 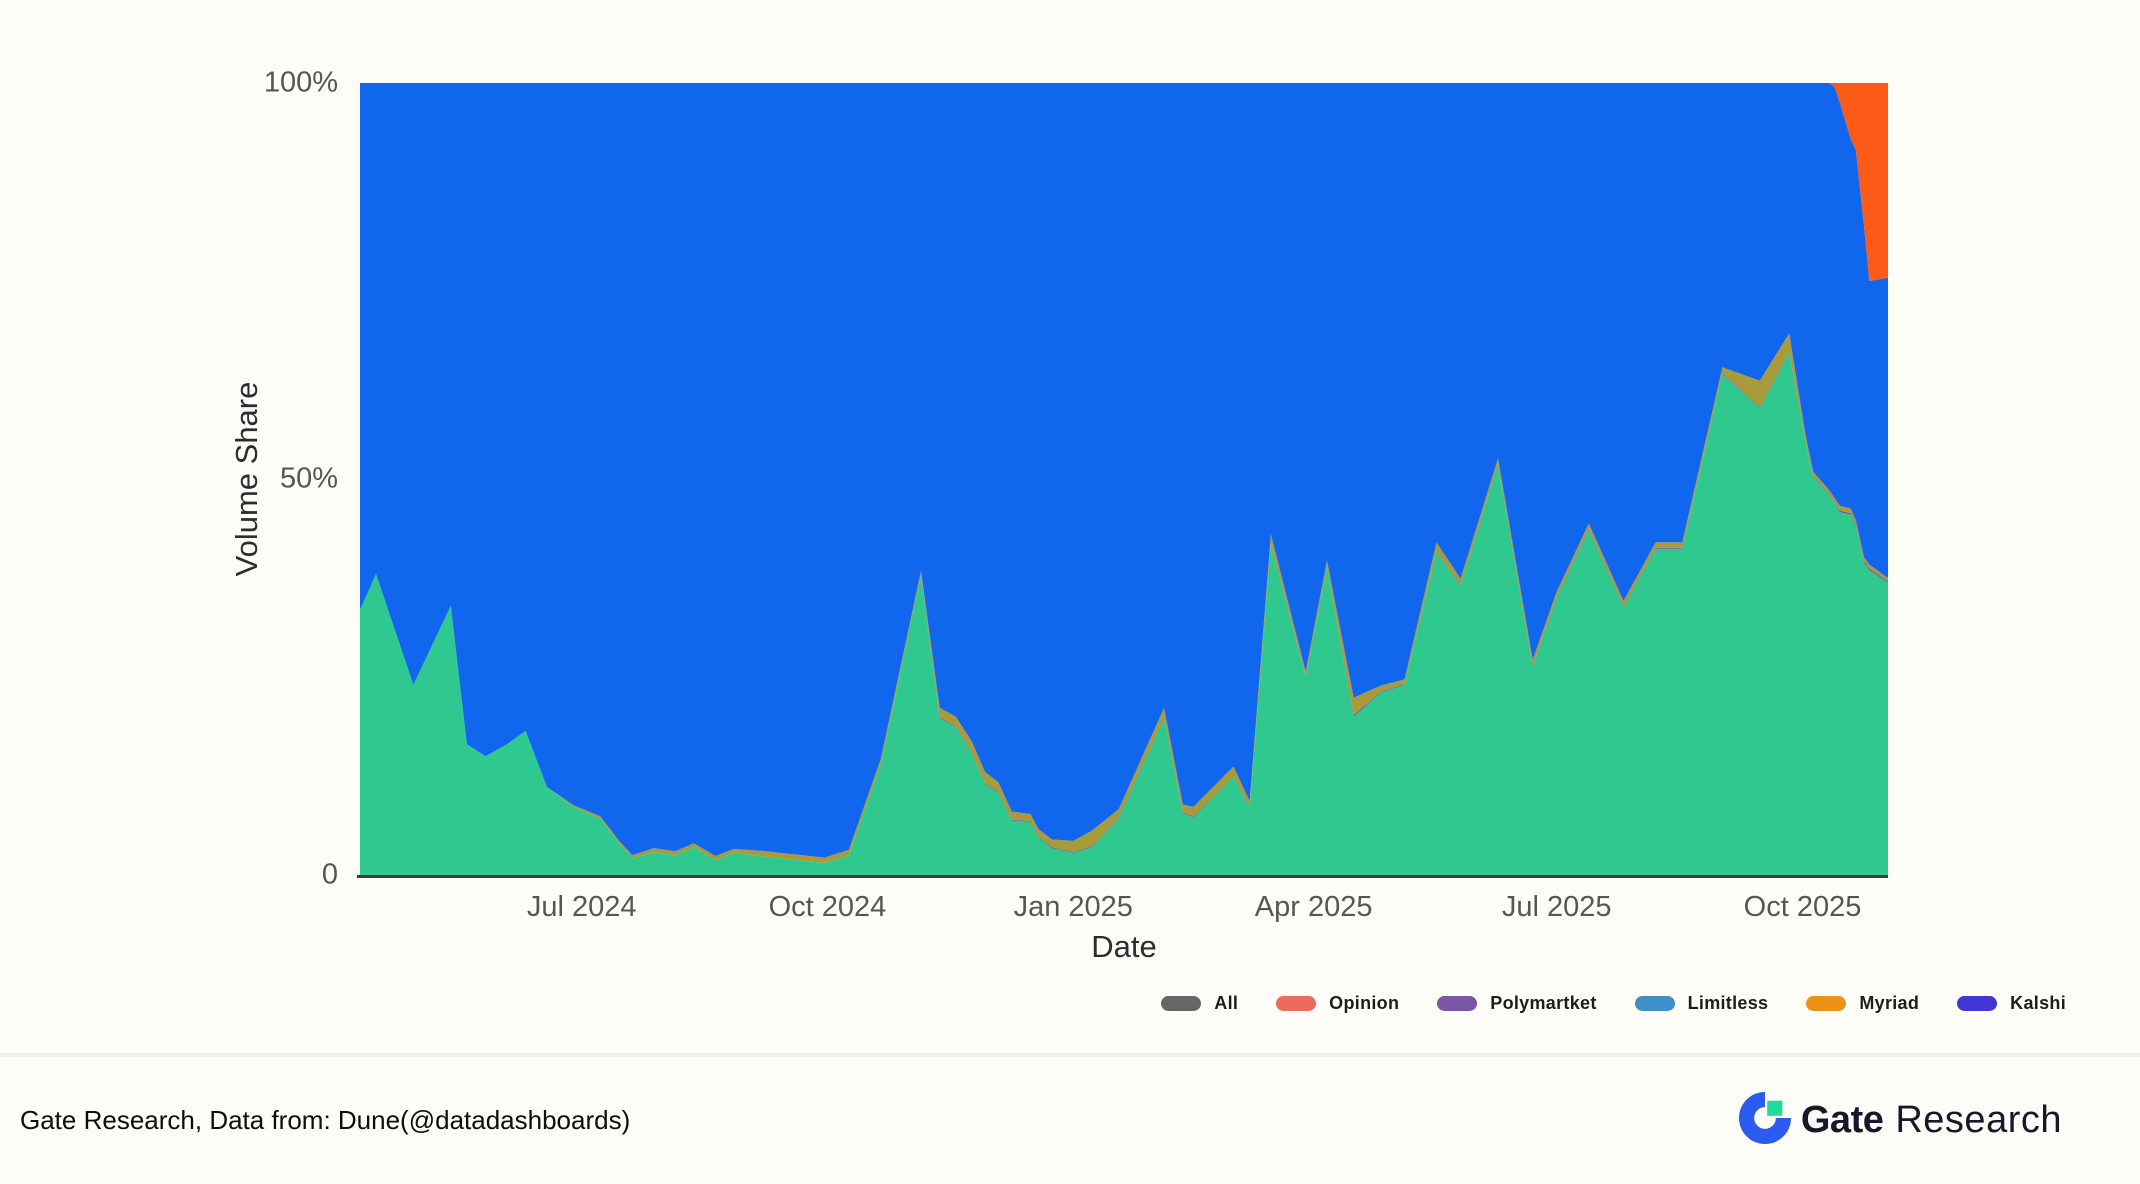 What do you see at coordinates (300, 82) in the screenshot?
I see `y-tick-100pct: 100%` at bounding box center [300, 82].